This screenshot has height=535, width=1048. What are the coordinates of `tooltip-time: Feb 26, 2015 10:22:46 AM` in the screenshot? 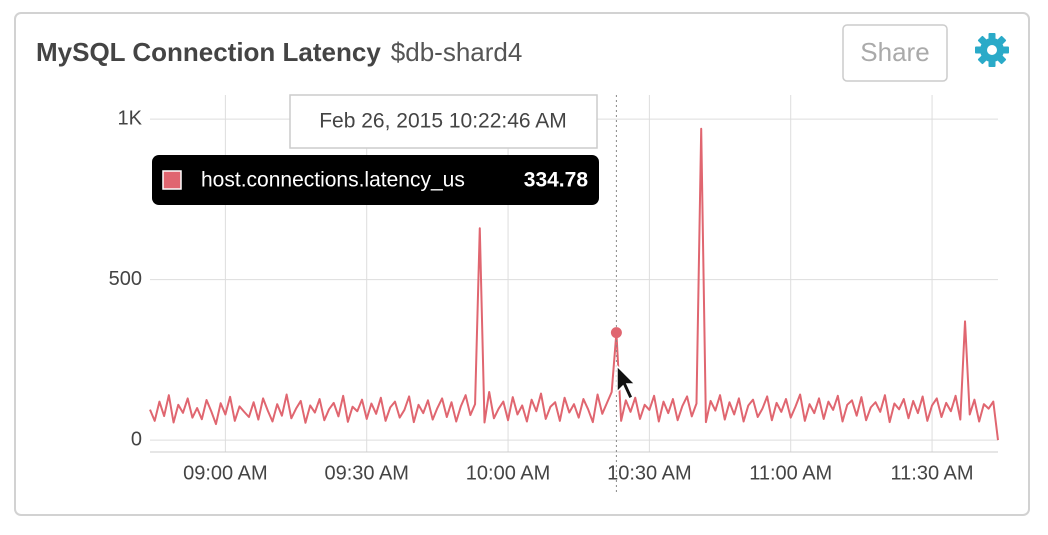 It's located at (443, 121).